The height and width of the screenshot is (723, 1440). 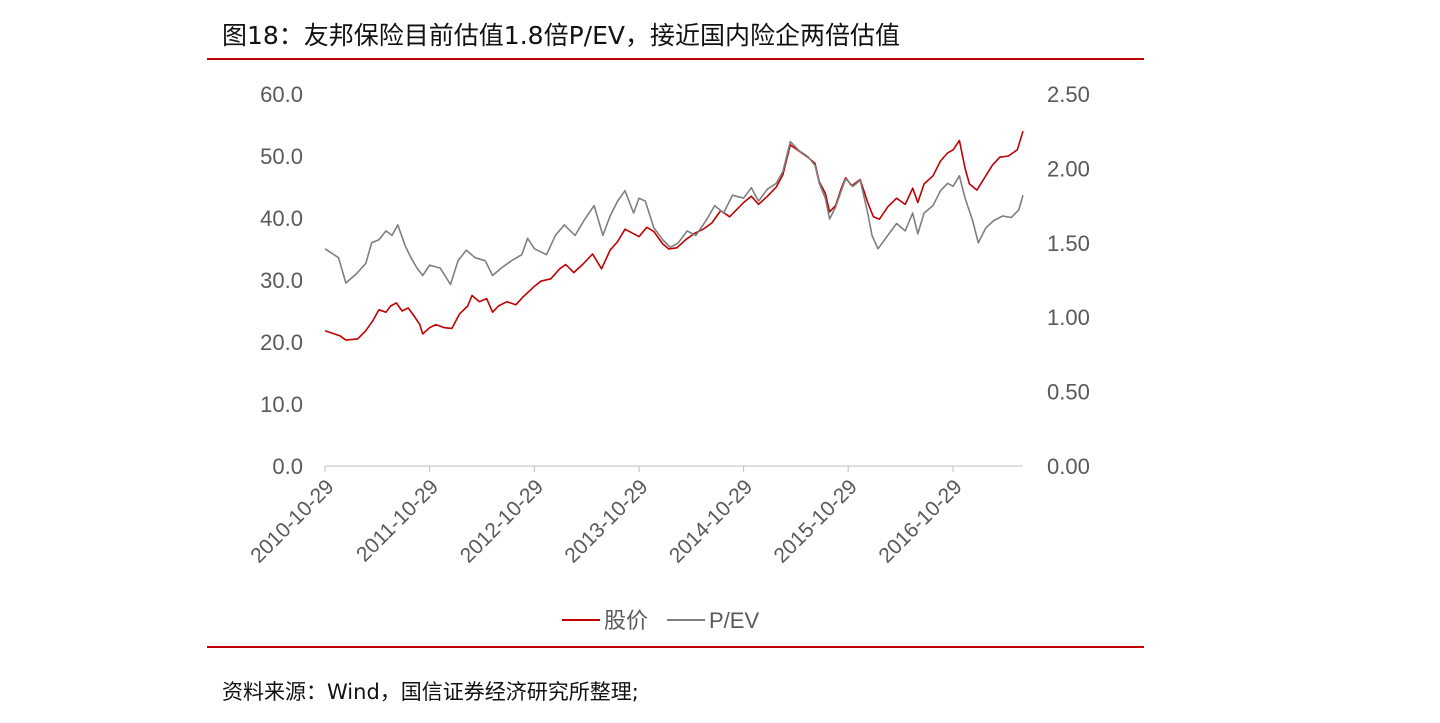 I want to click on source-note: 资料来源：Wind，国信证券经济研究所整理;, so click(x=430, y=692).